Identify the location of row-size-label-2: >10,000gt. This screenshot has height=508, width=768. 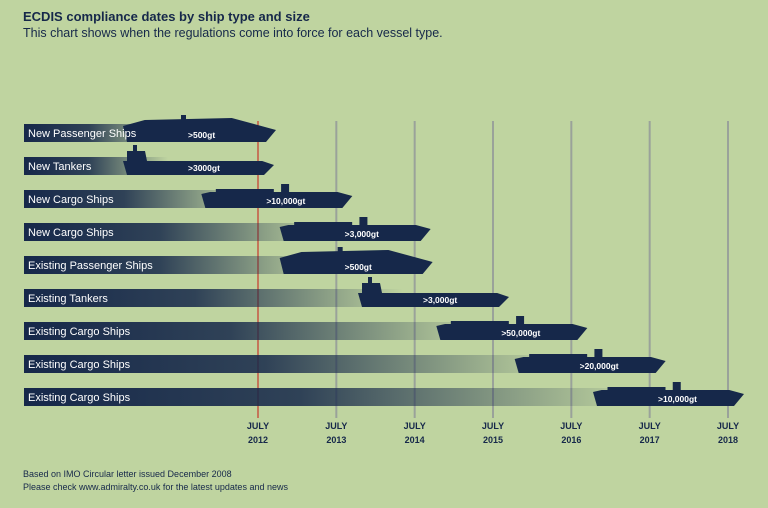
(285, 201).